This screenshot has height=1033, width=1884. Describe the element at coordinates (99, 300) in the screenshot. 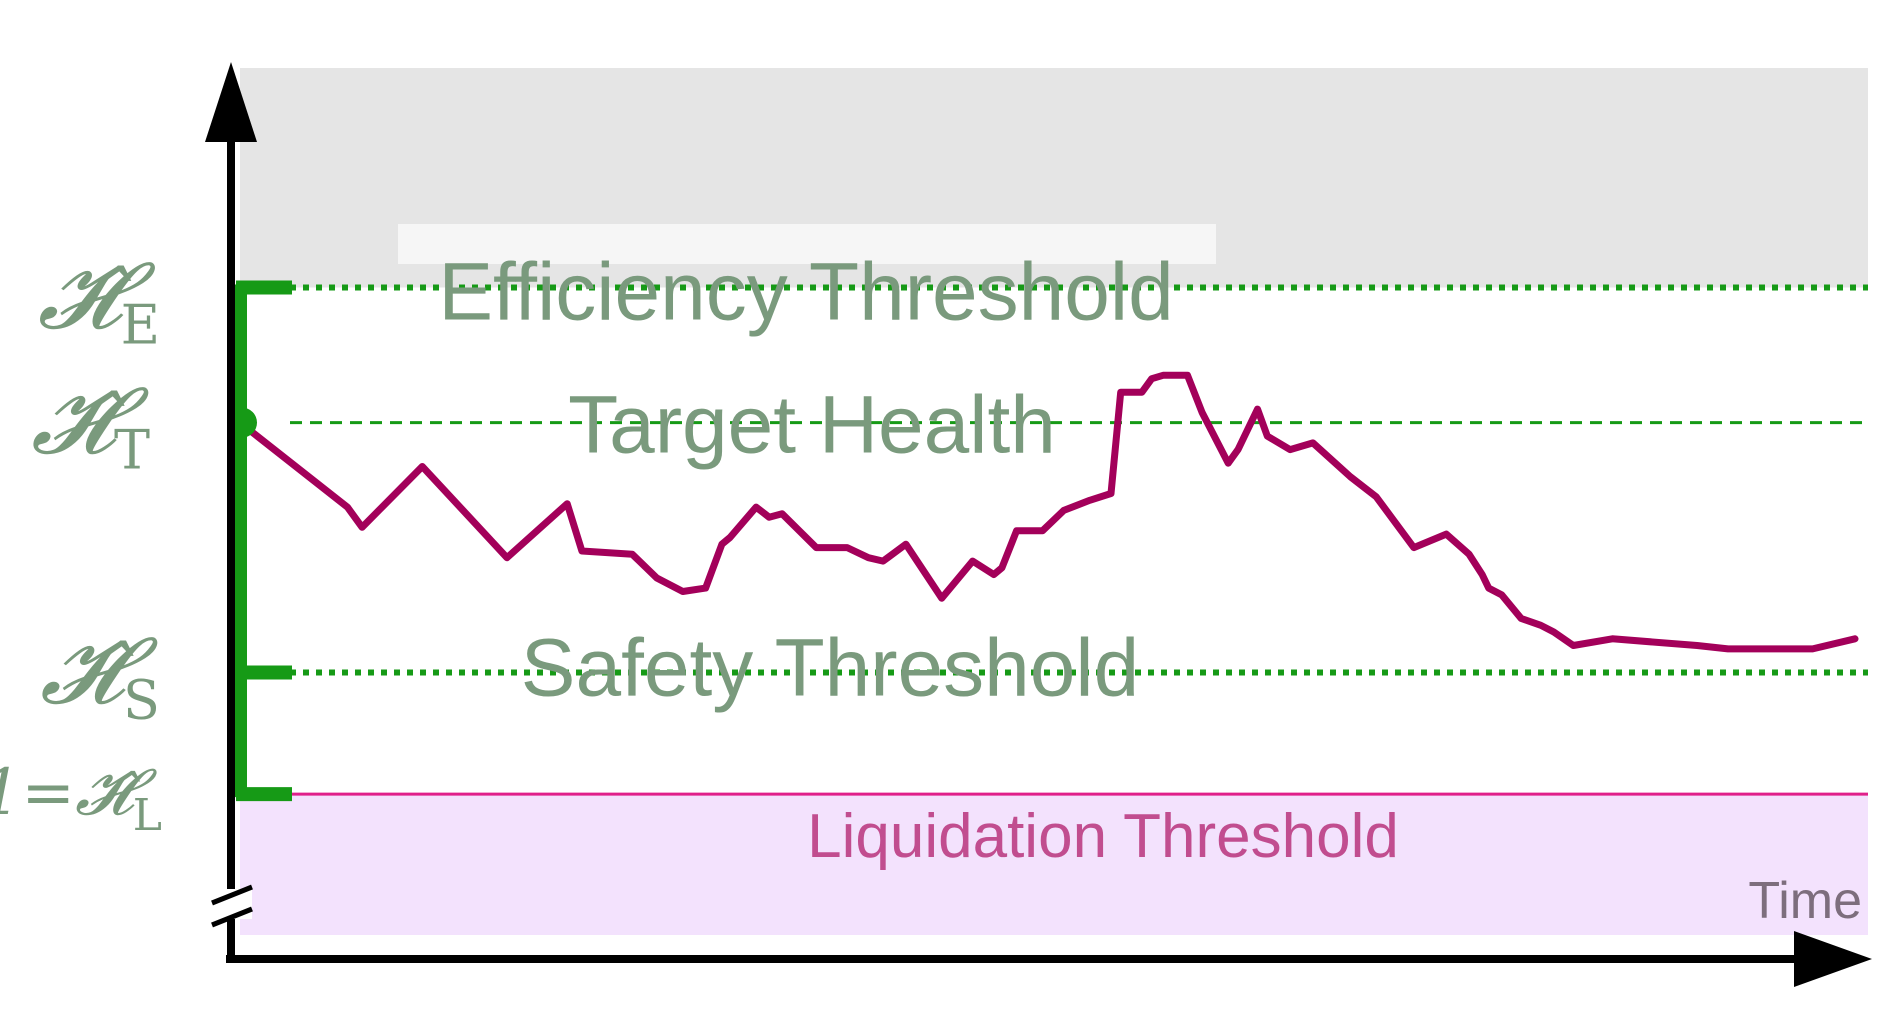

I see `y-tick-label-efficiency: 𝓗̂E` at that location.